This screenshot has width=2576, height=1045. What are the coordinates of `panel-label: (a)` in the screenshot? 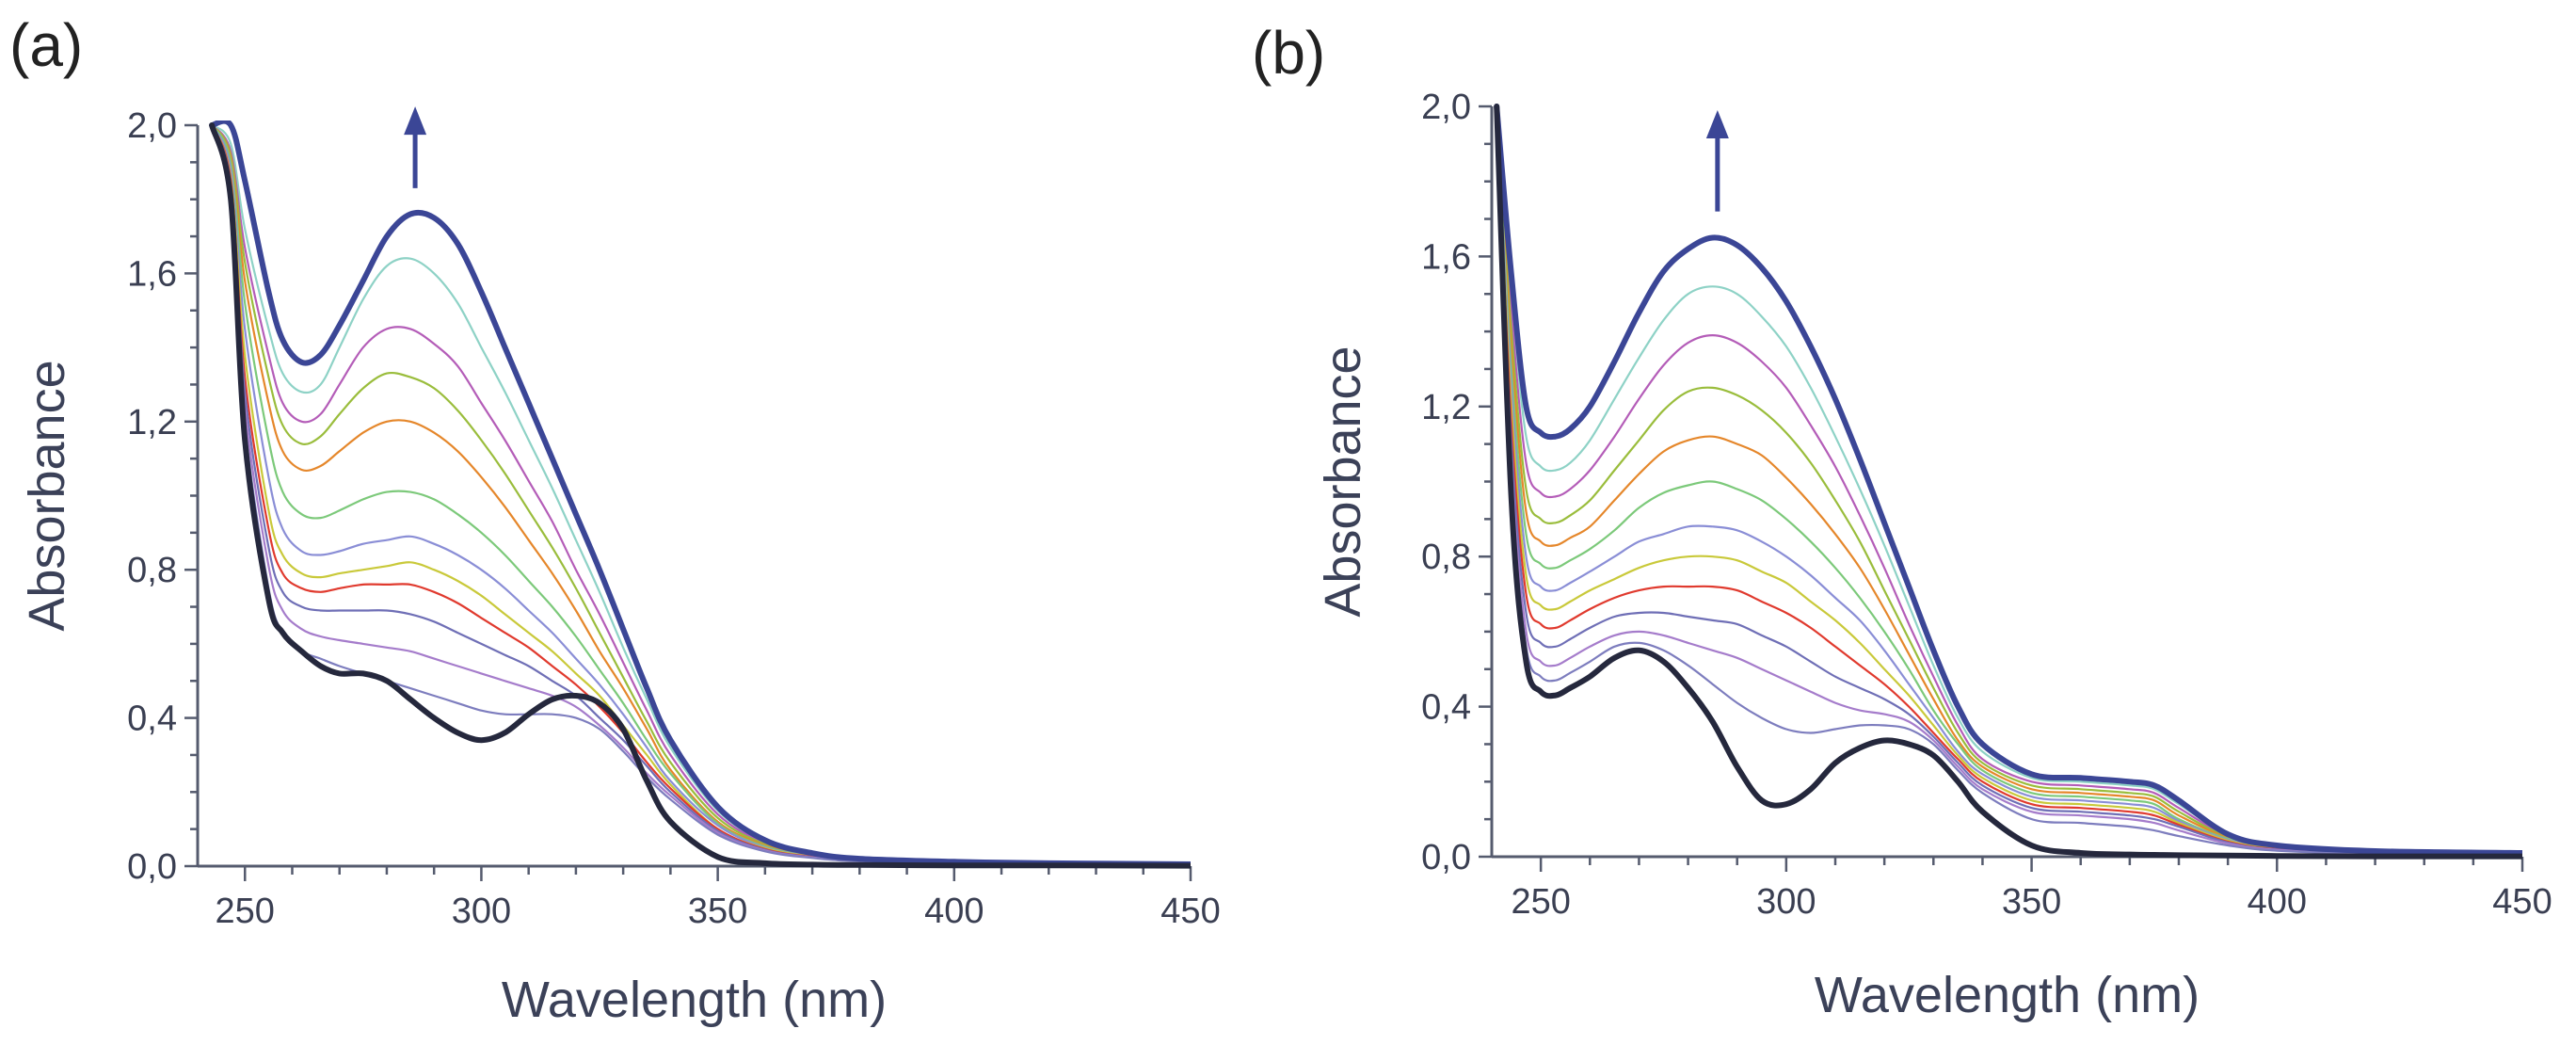 It's located at (46, 45).